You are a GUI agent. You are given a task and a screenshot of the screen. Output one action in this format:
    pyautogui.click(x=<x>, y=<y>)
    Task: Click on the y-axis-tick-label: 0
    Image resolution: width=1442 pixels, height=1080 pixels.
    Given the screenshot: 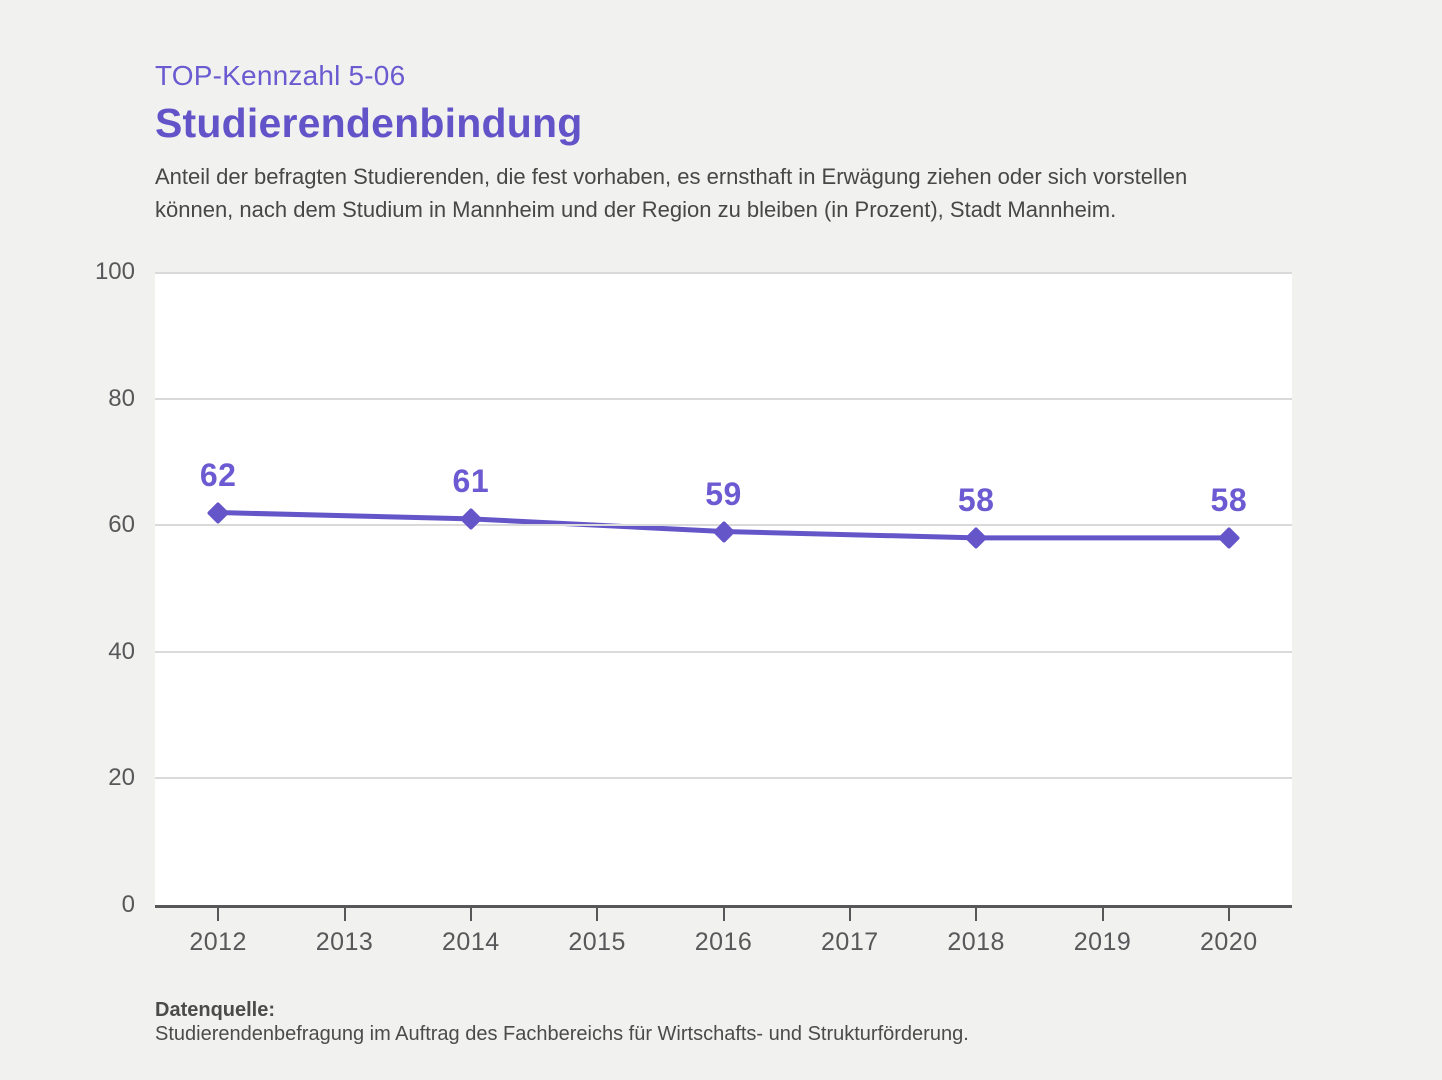 What is the action you would take?
    pyautogui.click(x=128, y=904)
    